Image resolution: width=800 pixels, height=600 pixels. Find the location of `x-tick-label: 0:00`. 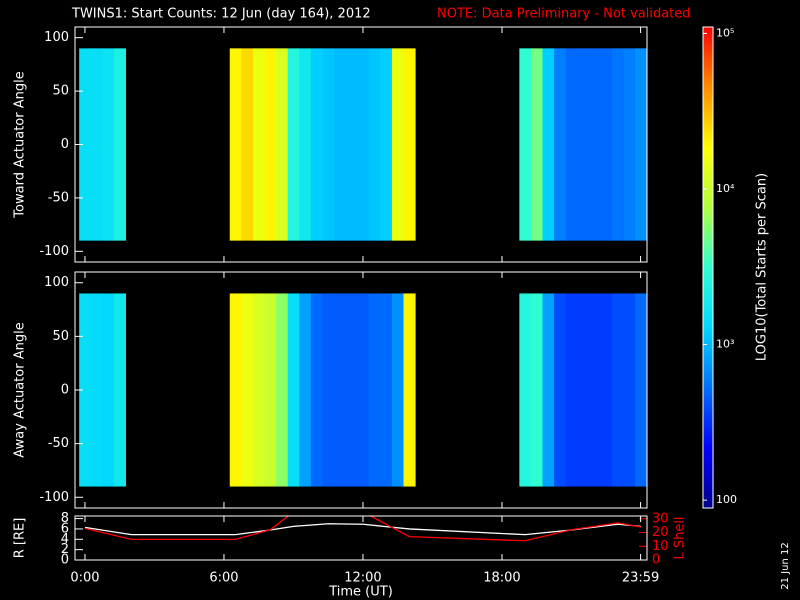

x-tick-label: 0:00 is located at coordinates (84, 578).